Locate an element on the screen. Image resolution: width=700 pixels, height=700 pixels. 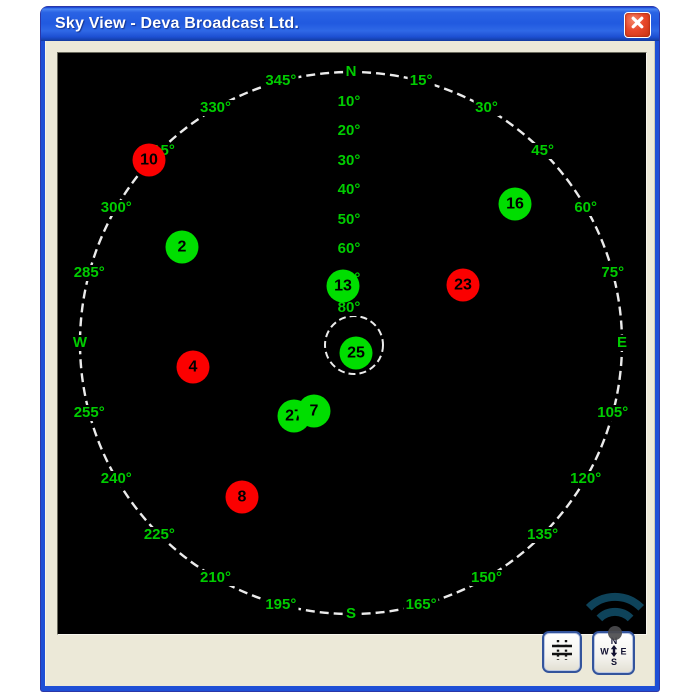
satellite-2: 2 is located at coordinates (182, 247).